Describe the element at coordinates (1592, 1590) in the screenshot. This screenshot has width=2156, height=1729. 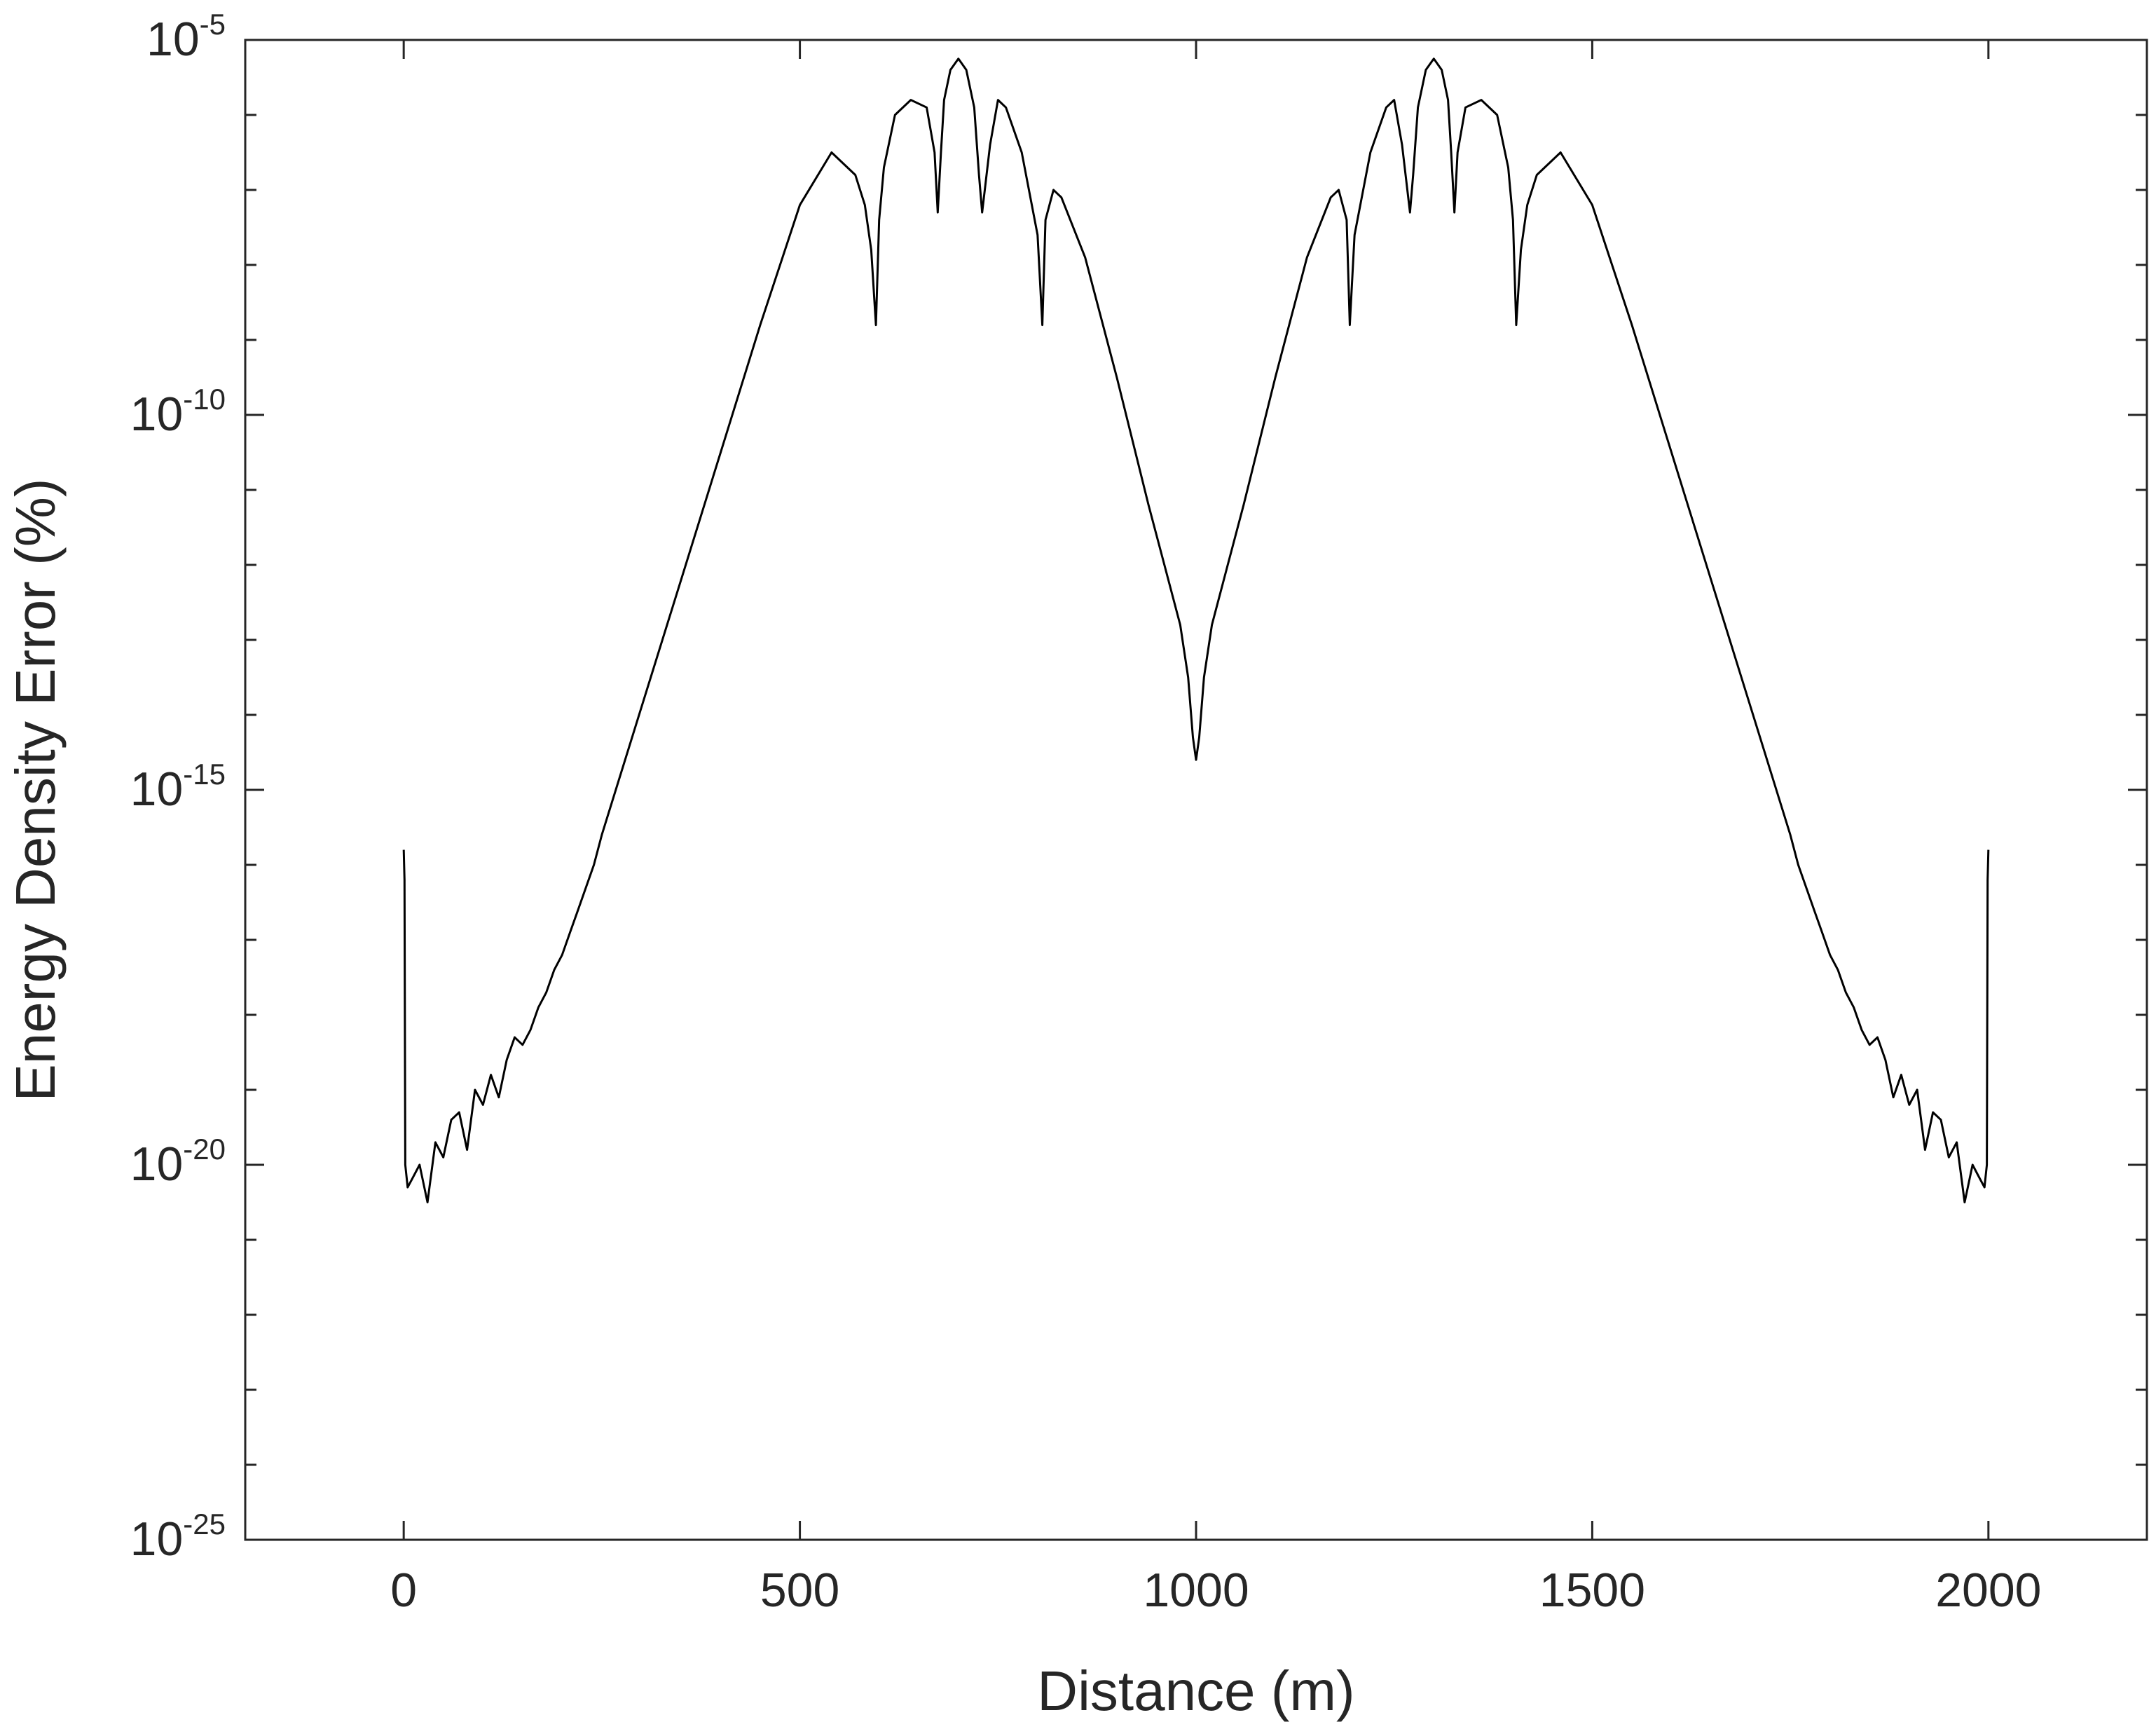
I see `x-tick-label: 1500` at that location.